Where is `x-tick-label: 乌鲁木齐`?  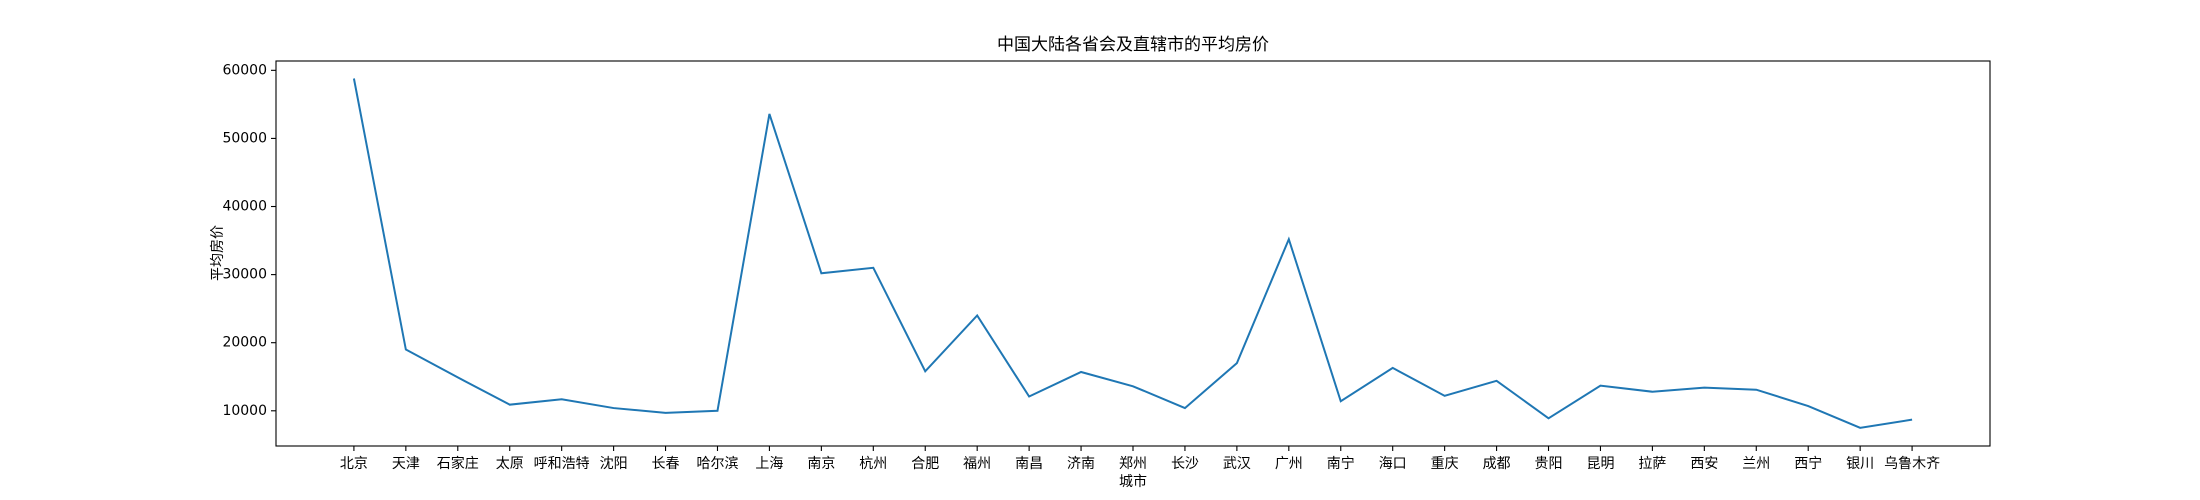 x-tick-label: 乌鲁木齐 is located at coordinates (1912, 464).